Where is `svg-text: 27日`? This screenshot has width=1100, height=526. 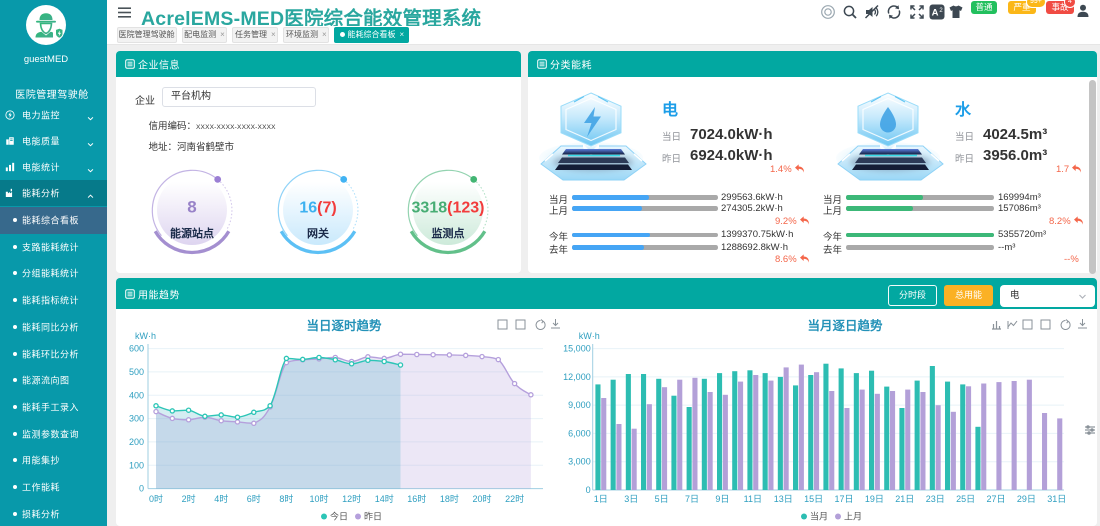
svg-text: 27日 is located at coordinates (995, 499).